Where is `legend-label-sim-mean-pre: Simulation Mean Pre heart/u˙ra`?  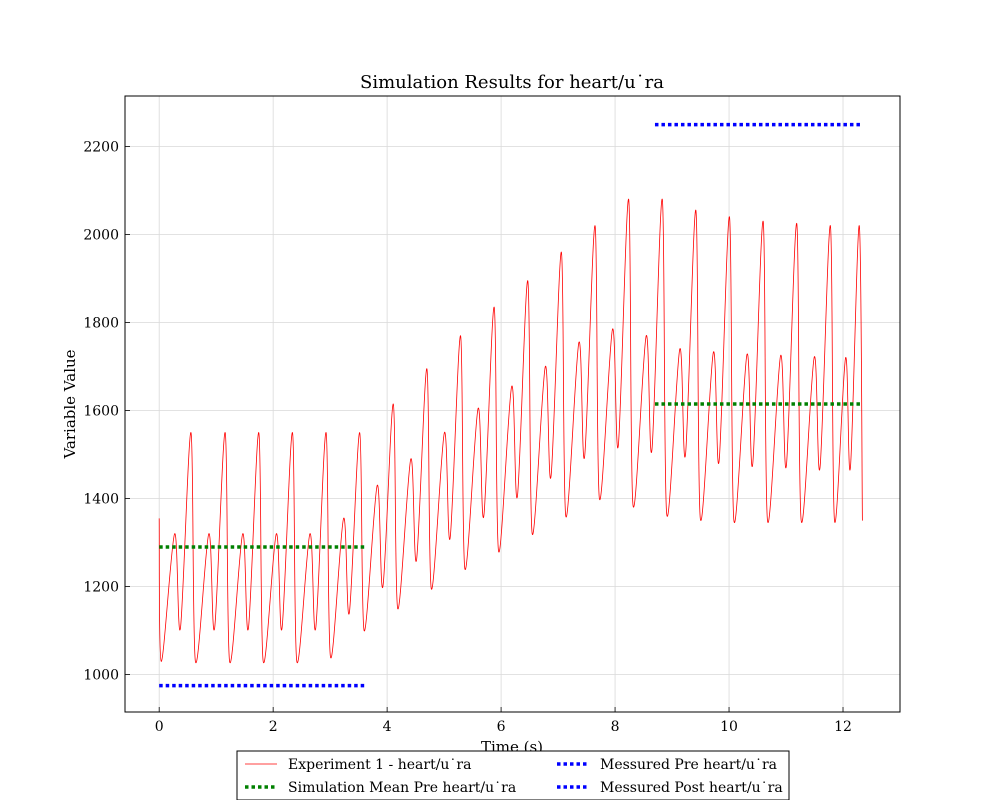
legend-label-sim-mean-pre: Simulation Mean Pre heart/u˙ra is located at coordinates (402, 788).